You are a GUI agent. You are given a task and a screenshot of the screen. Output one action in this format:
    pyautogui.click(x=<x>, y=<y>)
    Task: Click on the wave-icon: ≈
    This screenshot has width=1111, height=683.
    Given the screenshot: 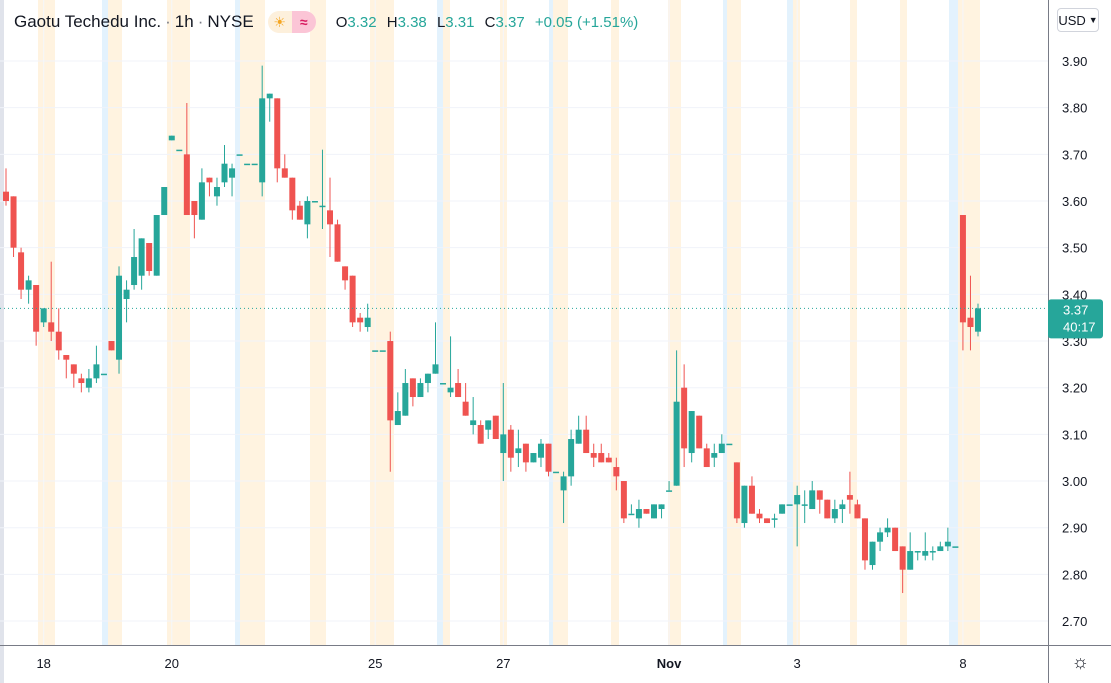 What is the action you would take?
    pyautogui.click(x=303, y=22)
    